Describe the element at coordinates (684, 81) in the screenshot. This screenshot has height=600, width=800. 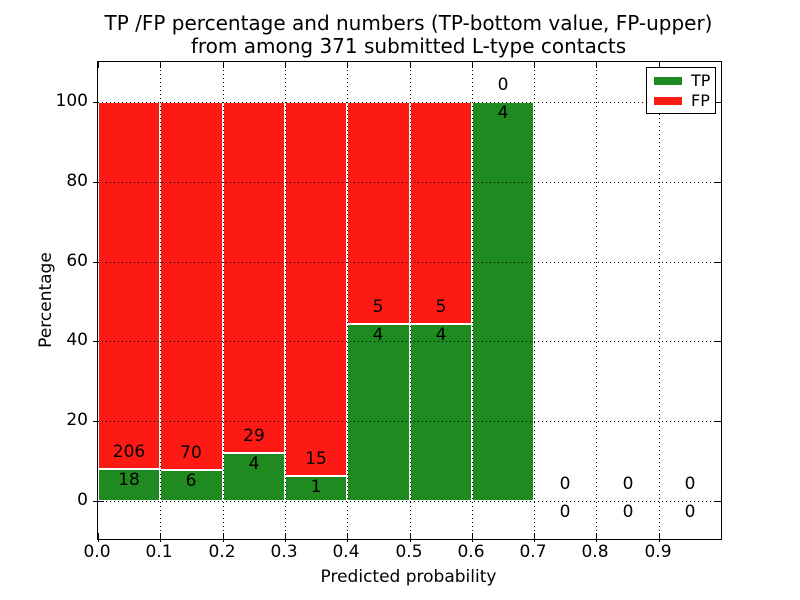
I see `legend-entry-tp: TP` at that location.